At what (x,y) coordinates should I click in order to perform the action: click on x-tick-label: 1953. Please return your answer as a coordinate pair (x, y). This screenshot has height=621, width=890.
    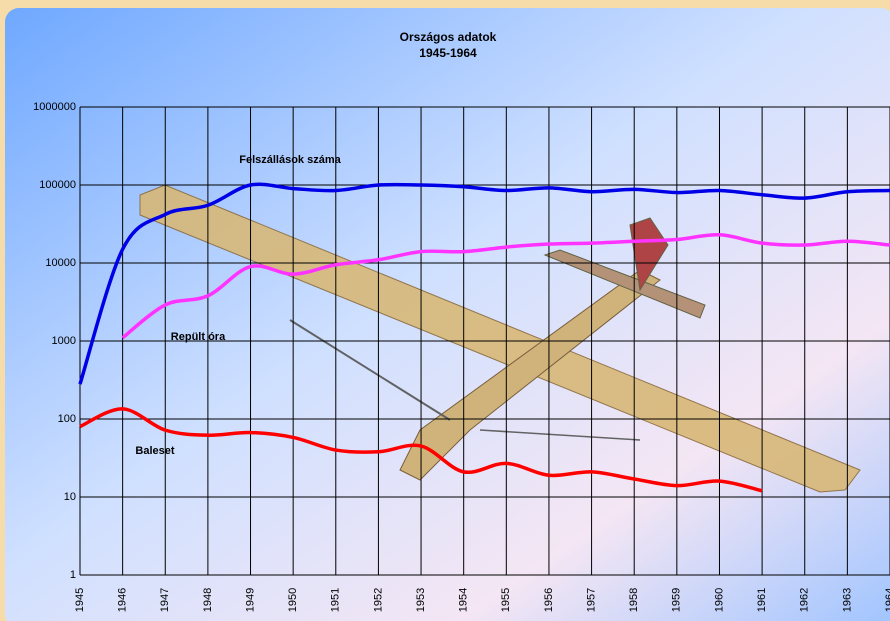
    Looking at the image, I should click on (421, 600).